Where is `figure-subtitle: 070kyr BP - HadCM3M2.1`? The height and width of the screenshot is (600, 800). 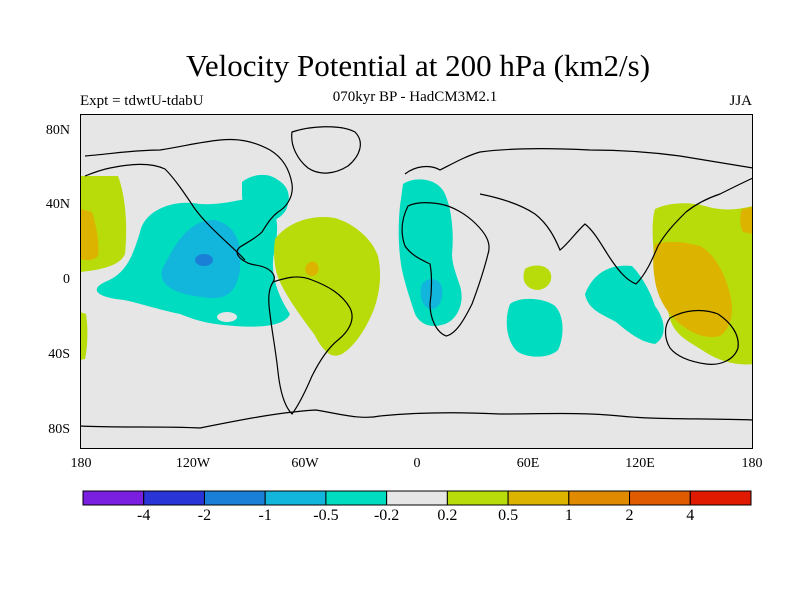 figure-subtitle: 070kyr BP - HadCM3M2.1 is located at coordinates (415, 97).